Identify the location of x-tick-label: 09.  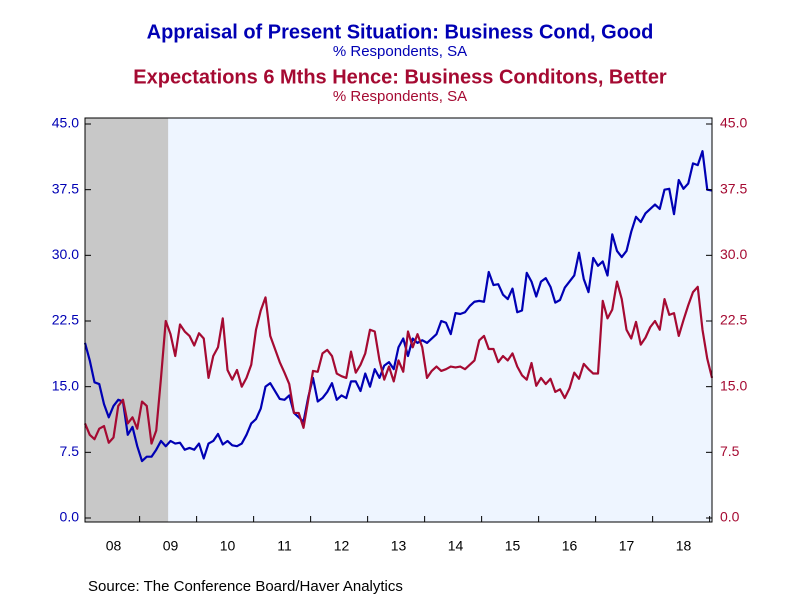
(171, 546).